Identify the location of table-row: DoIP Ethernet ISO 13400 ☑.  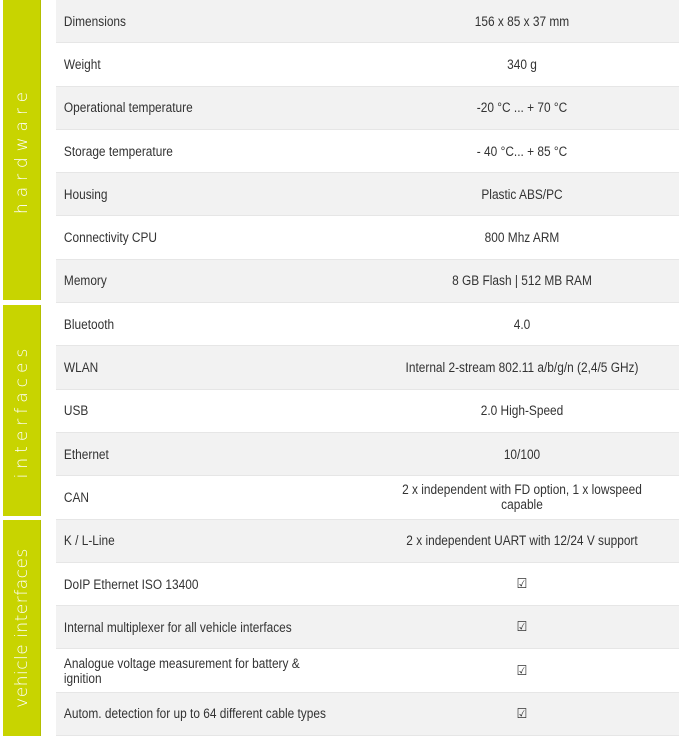
(367, 585).